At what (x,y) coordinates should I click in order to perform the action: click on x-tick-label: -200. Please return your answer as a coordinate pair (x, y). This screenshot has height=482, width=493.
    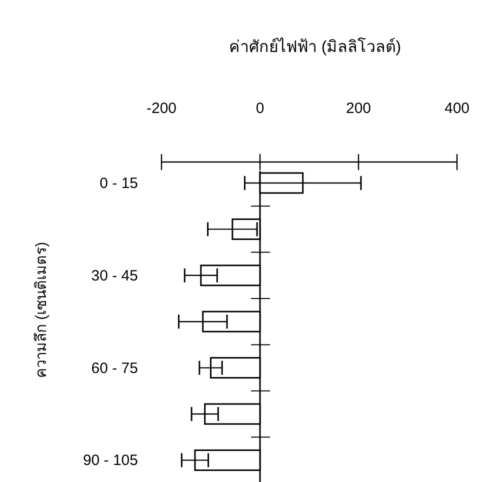
    Looking at the image, I should click on (161, 108).